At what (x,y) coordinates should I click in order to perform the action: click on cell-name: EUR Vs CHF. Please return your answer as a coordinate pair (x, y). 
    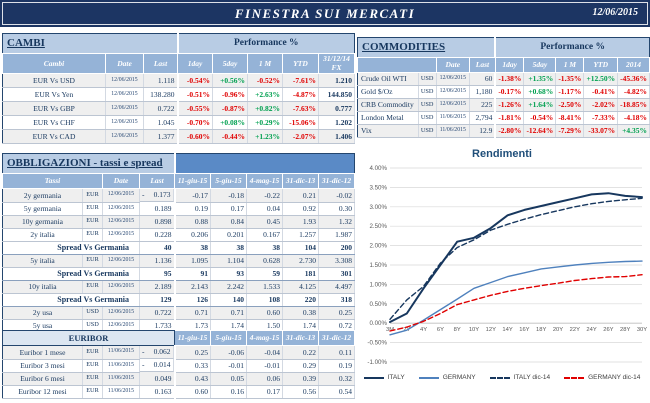
    Looking at the image, I should click on (54, 122).